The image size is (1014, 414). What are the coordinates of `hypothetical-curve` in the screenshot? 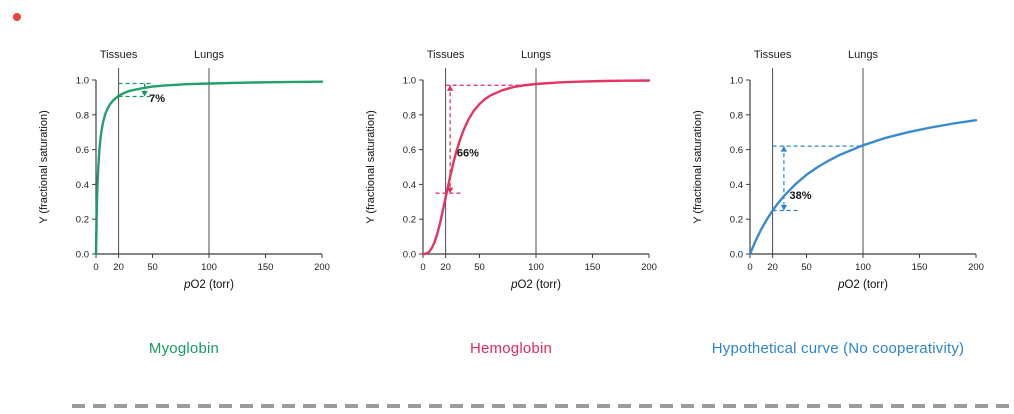 It's located at (863, 187).